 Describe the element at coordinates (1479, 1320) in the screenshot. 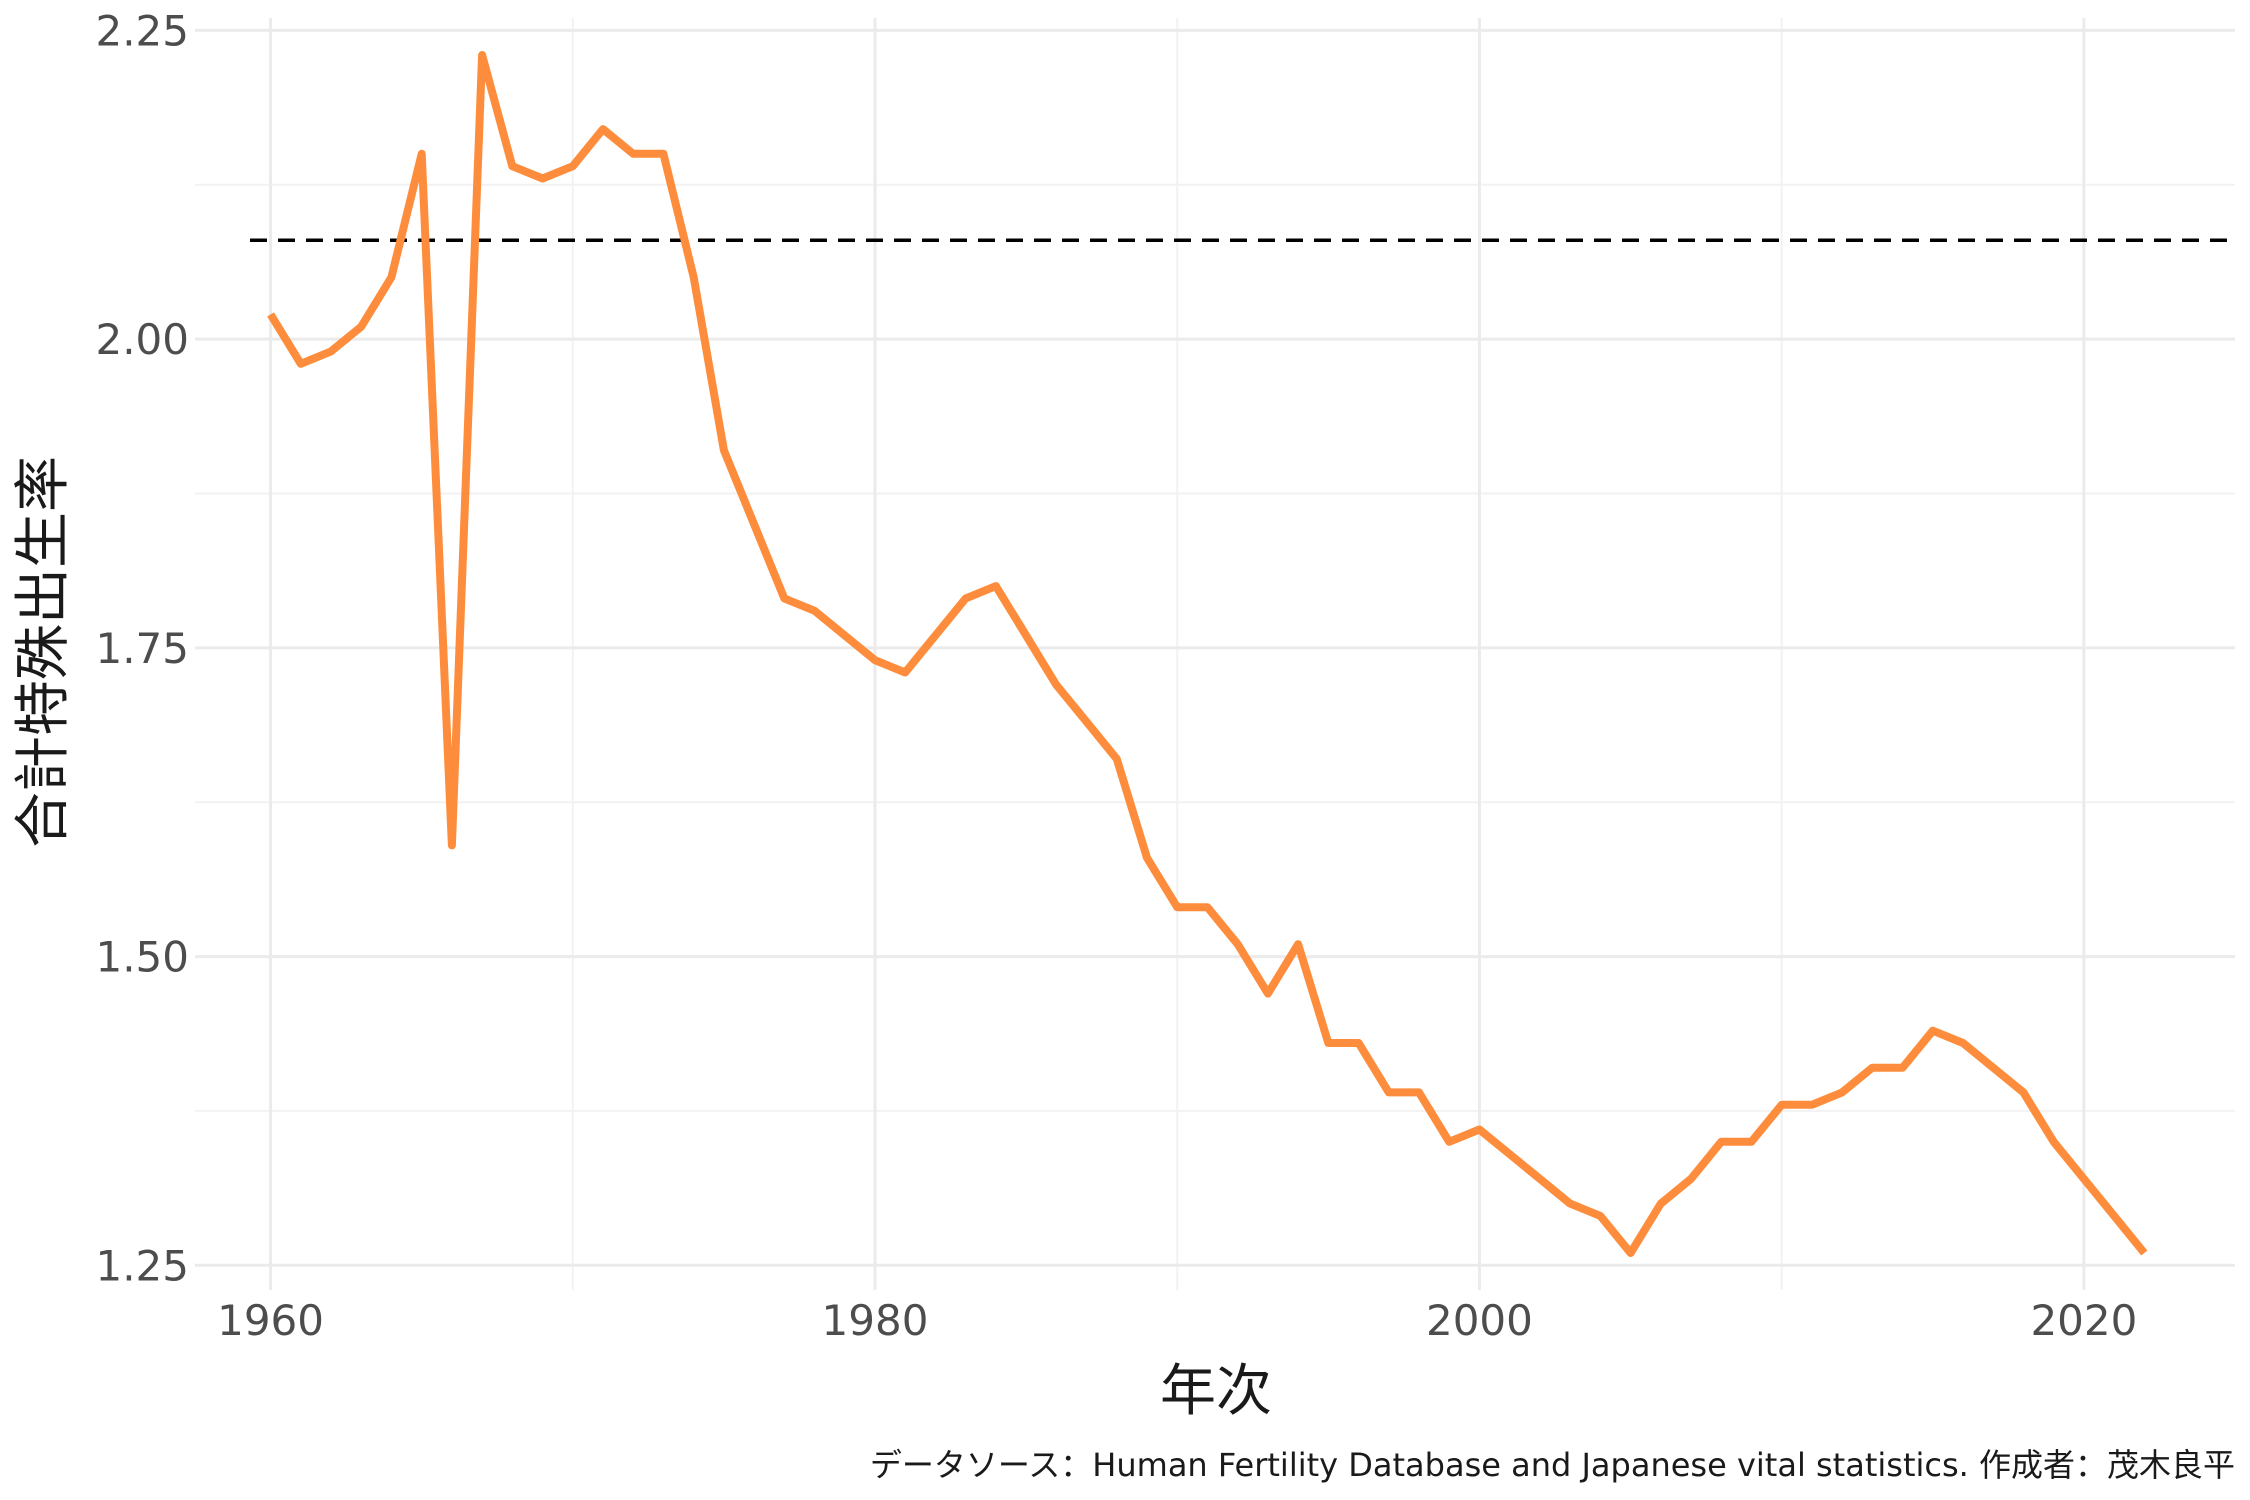

I see `x-tick-label: 2000` at that location.